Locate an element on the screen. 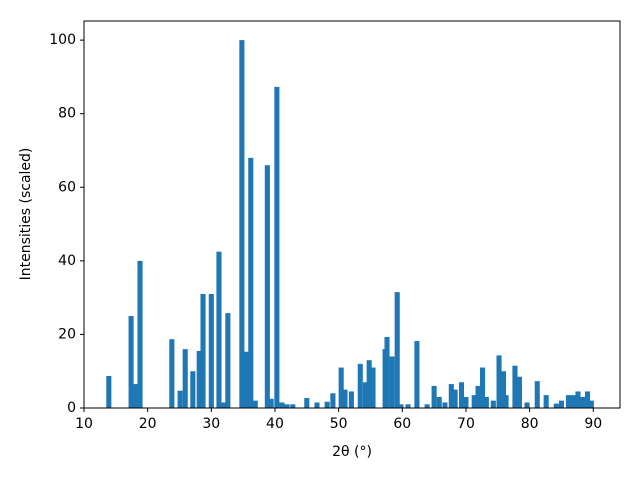 Image resolution: width=640 pixels, height=480 pixels. x-tick-label: 90 is located at coordinates (593, 424).